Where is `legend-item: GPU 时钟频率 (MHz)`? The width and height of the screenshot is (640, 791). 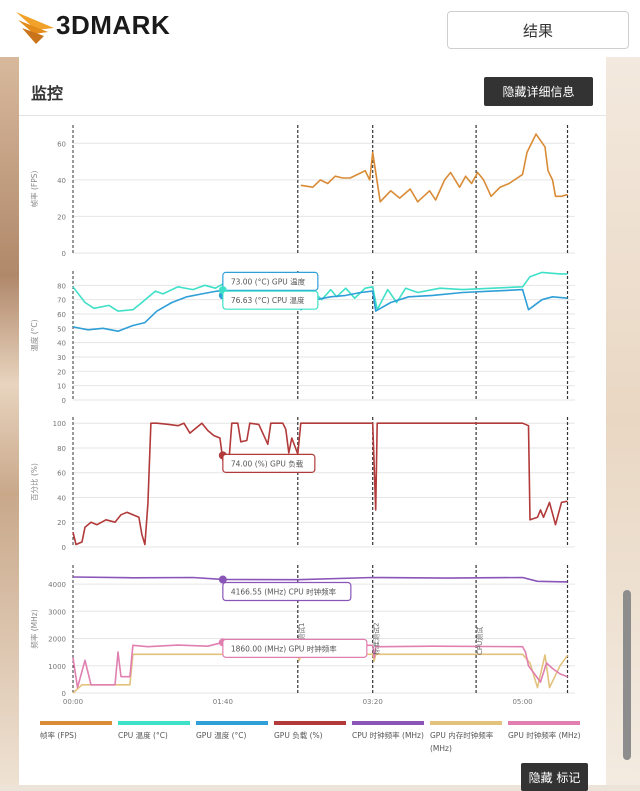 legend-item: GPU 时钟频率 (MHz) is located at coordinates (545, 731).